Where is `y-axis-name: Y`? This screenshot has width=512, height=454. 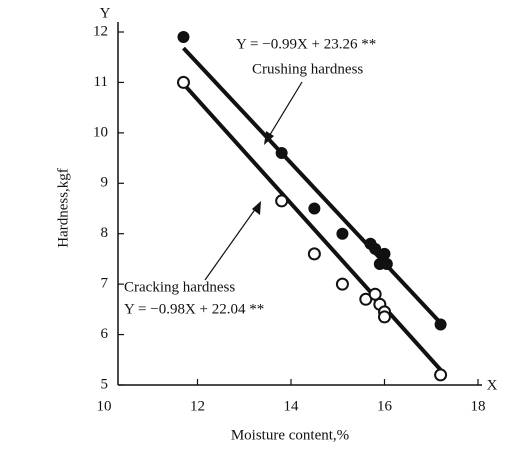
y-axis-name: Y is located at coordinates (105, 13).